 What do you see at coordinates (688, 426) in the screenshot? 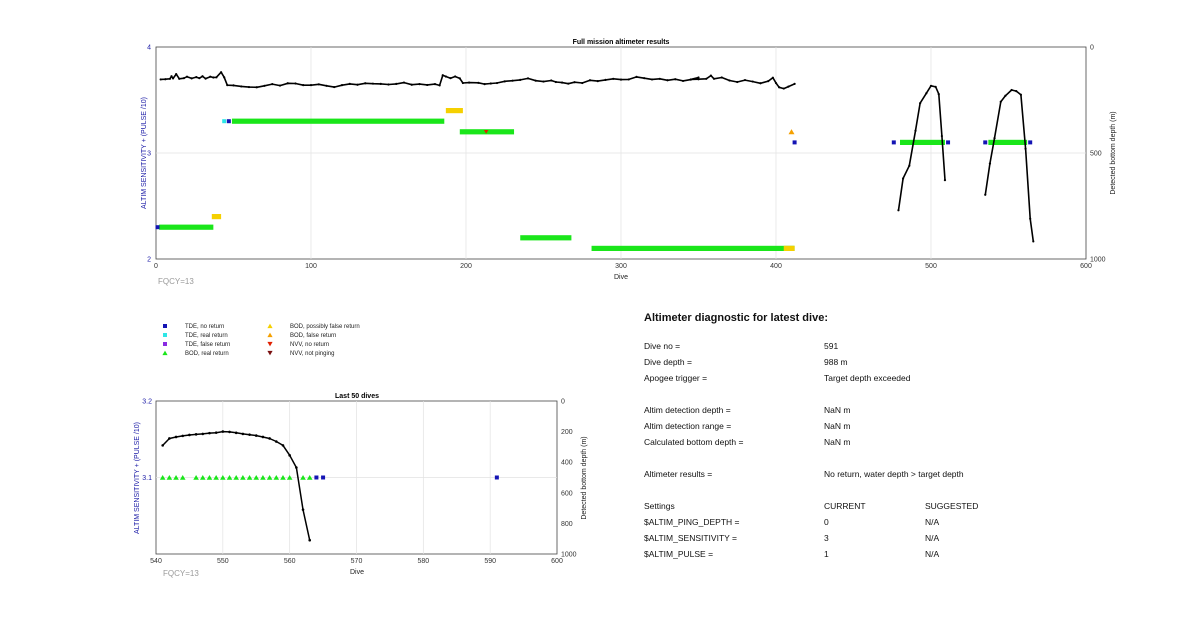
I see `altim-detection-range-label: Altim detection range =` at bounding box center [688, 426].